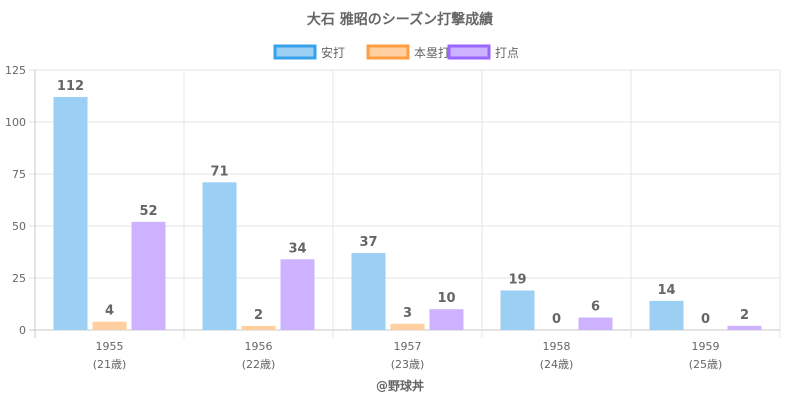  What do you see at coordinates (368, 242) in the screenshot?
I see `data-label-1-1957: 37` at bounding box center [368, 242].